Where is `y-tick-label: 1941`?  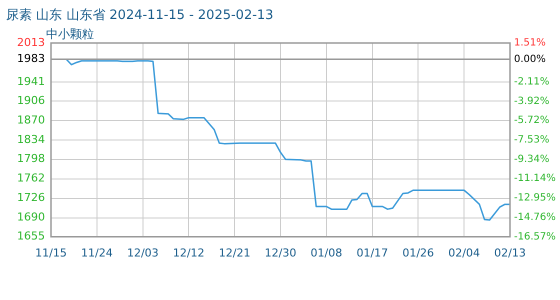 y-tick-label: 1941 is located at coordinates (31, 81).